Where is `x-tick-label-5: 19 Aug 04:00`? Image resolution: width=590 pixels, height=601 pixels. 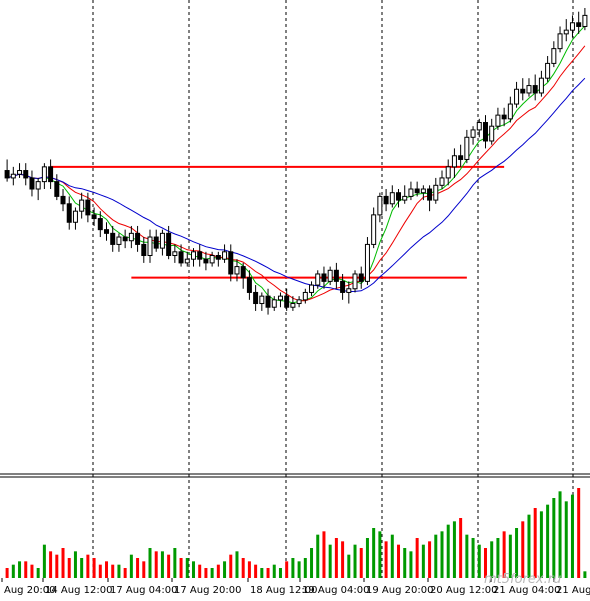
x-tick-label-5: 19 Aug 04:00 is located at coordinates (335, 590).